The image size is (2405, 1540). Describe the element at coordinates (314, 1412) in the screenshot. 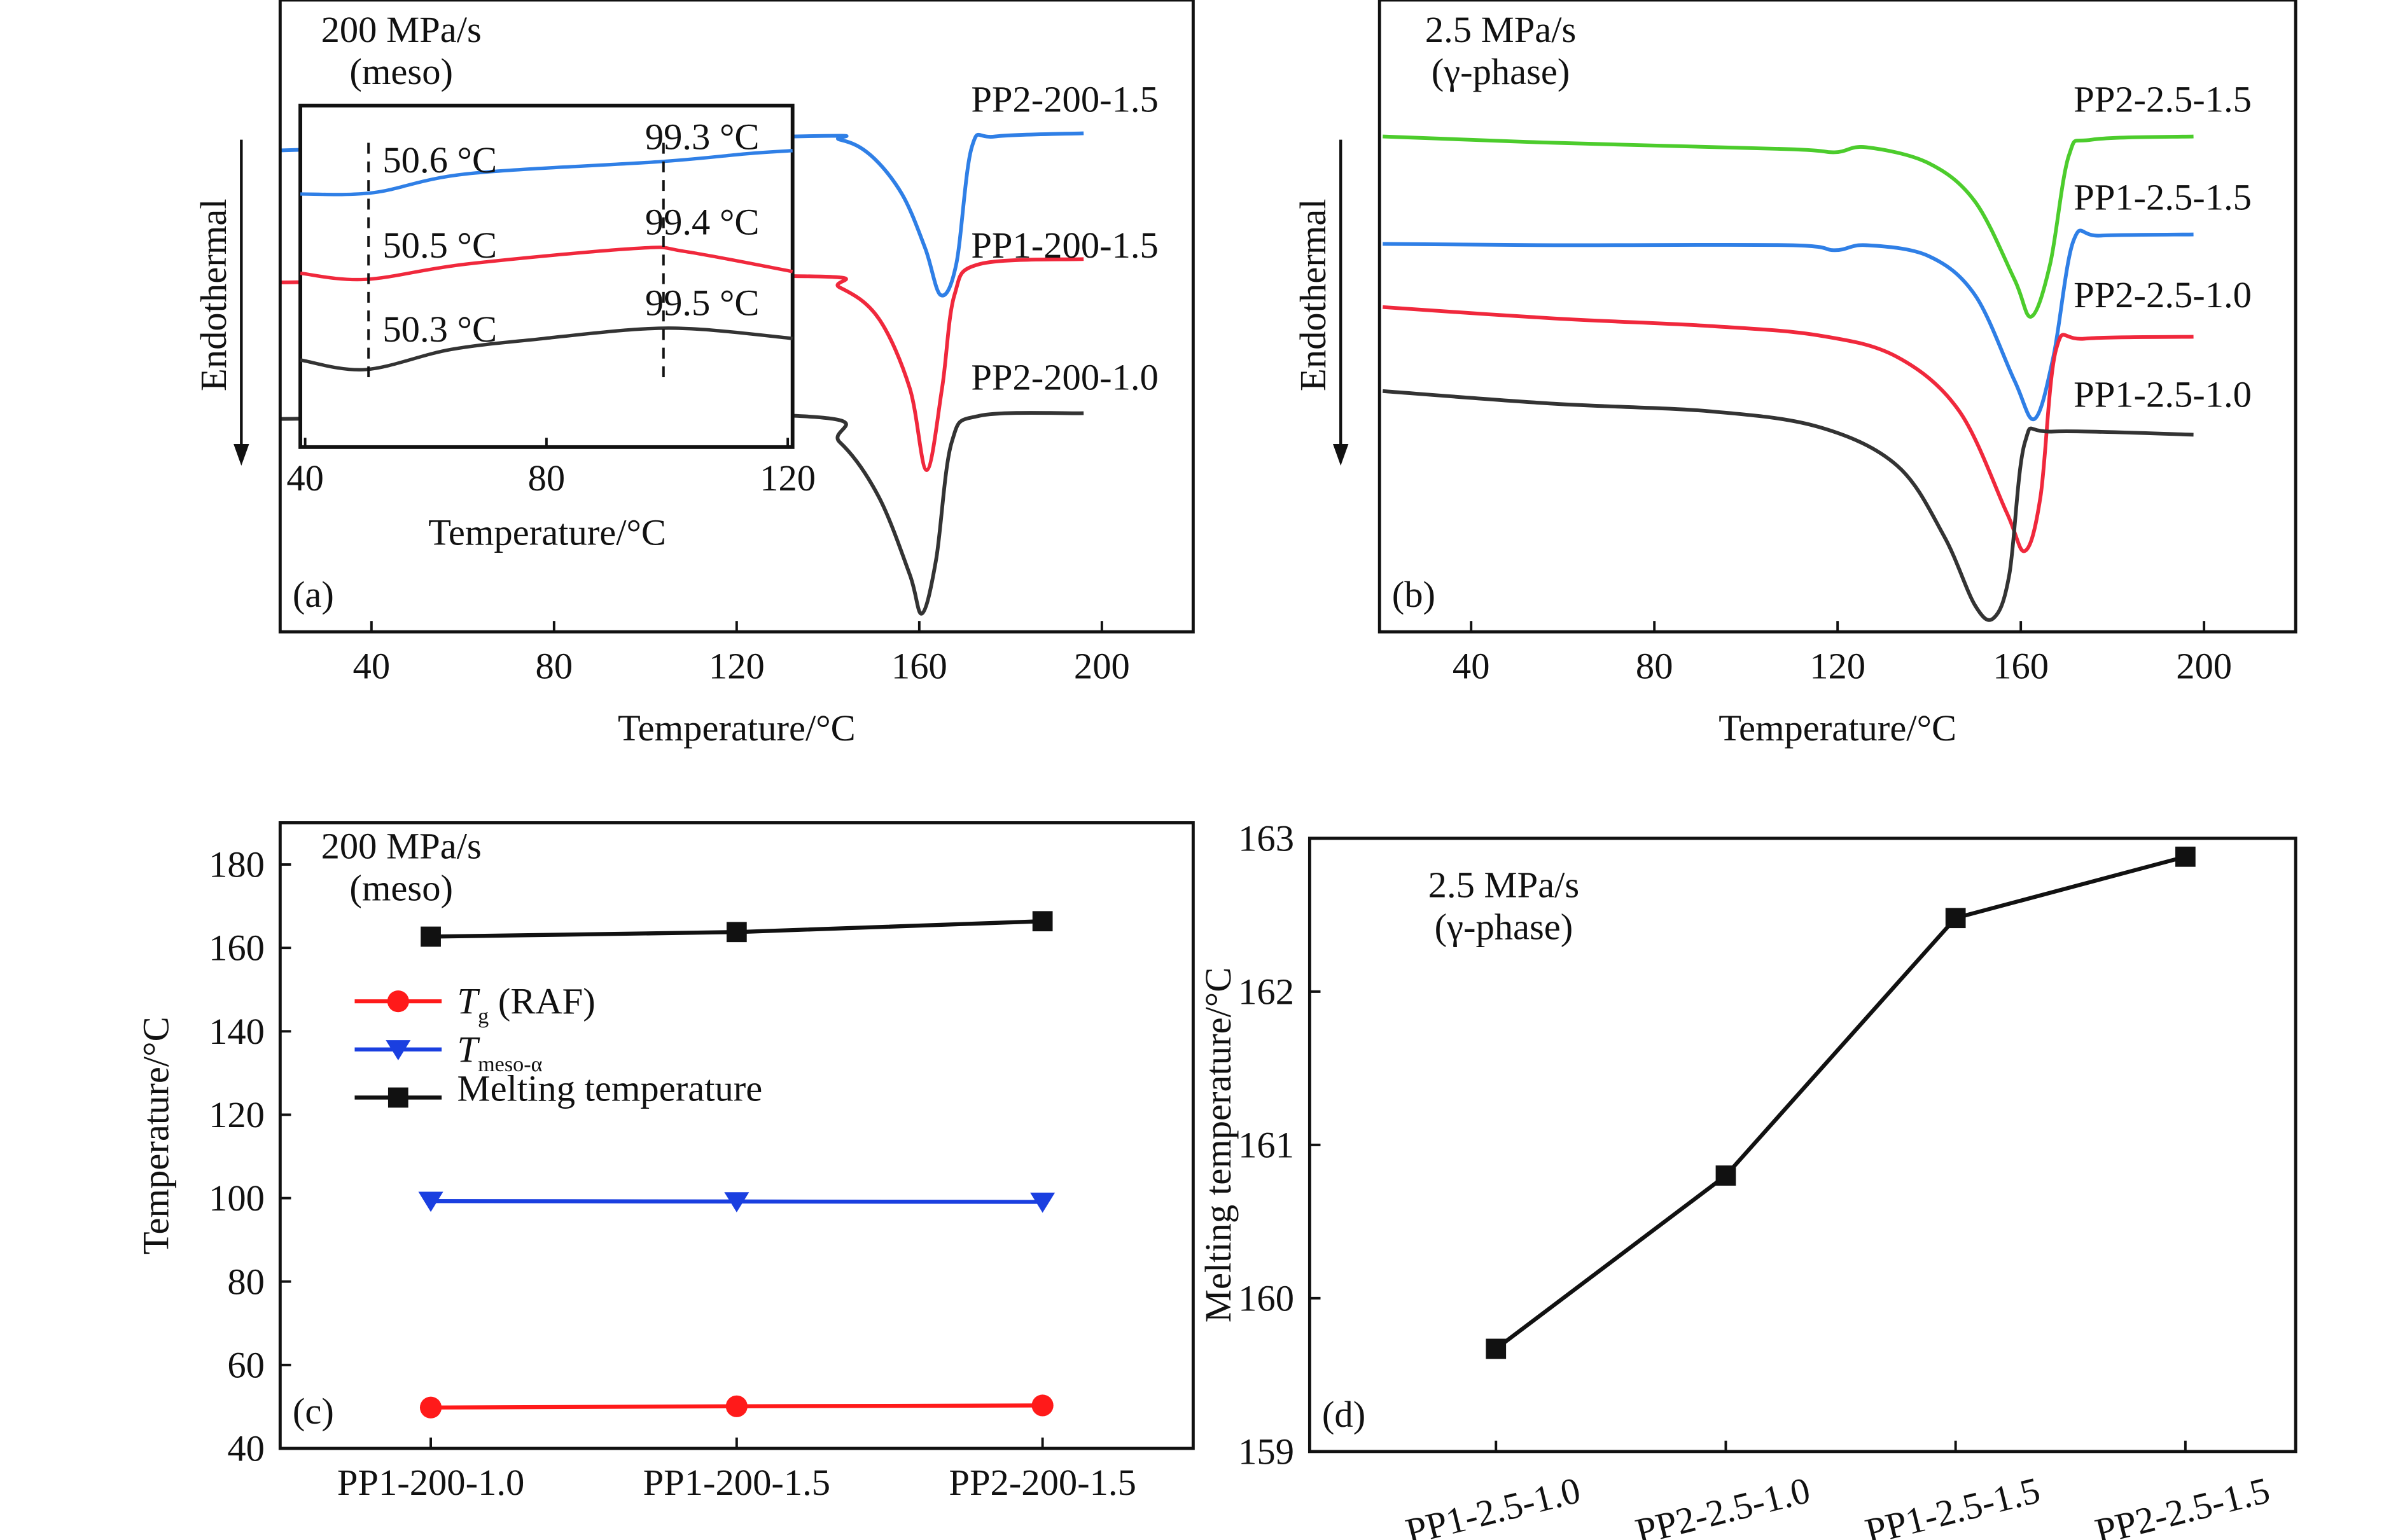

I see `panel-label: (c)` at that location.